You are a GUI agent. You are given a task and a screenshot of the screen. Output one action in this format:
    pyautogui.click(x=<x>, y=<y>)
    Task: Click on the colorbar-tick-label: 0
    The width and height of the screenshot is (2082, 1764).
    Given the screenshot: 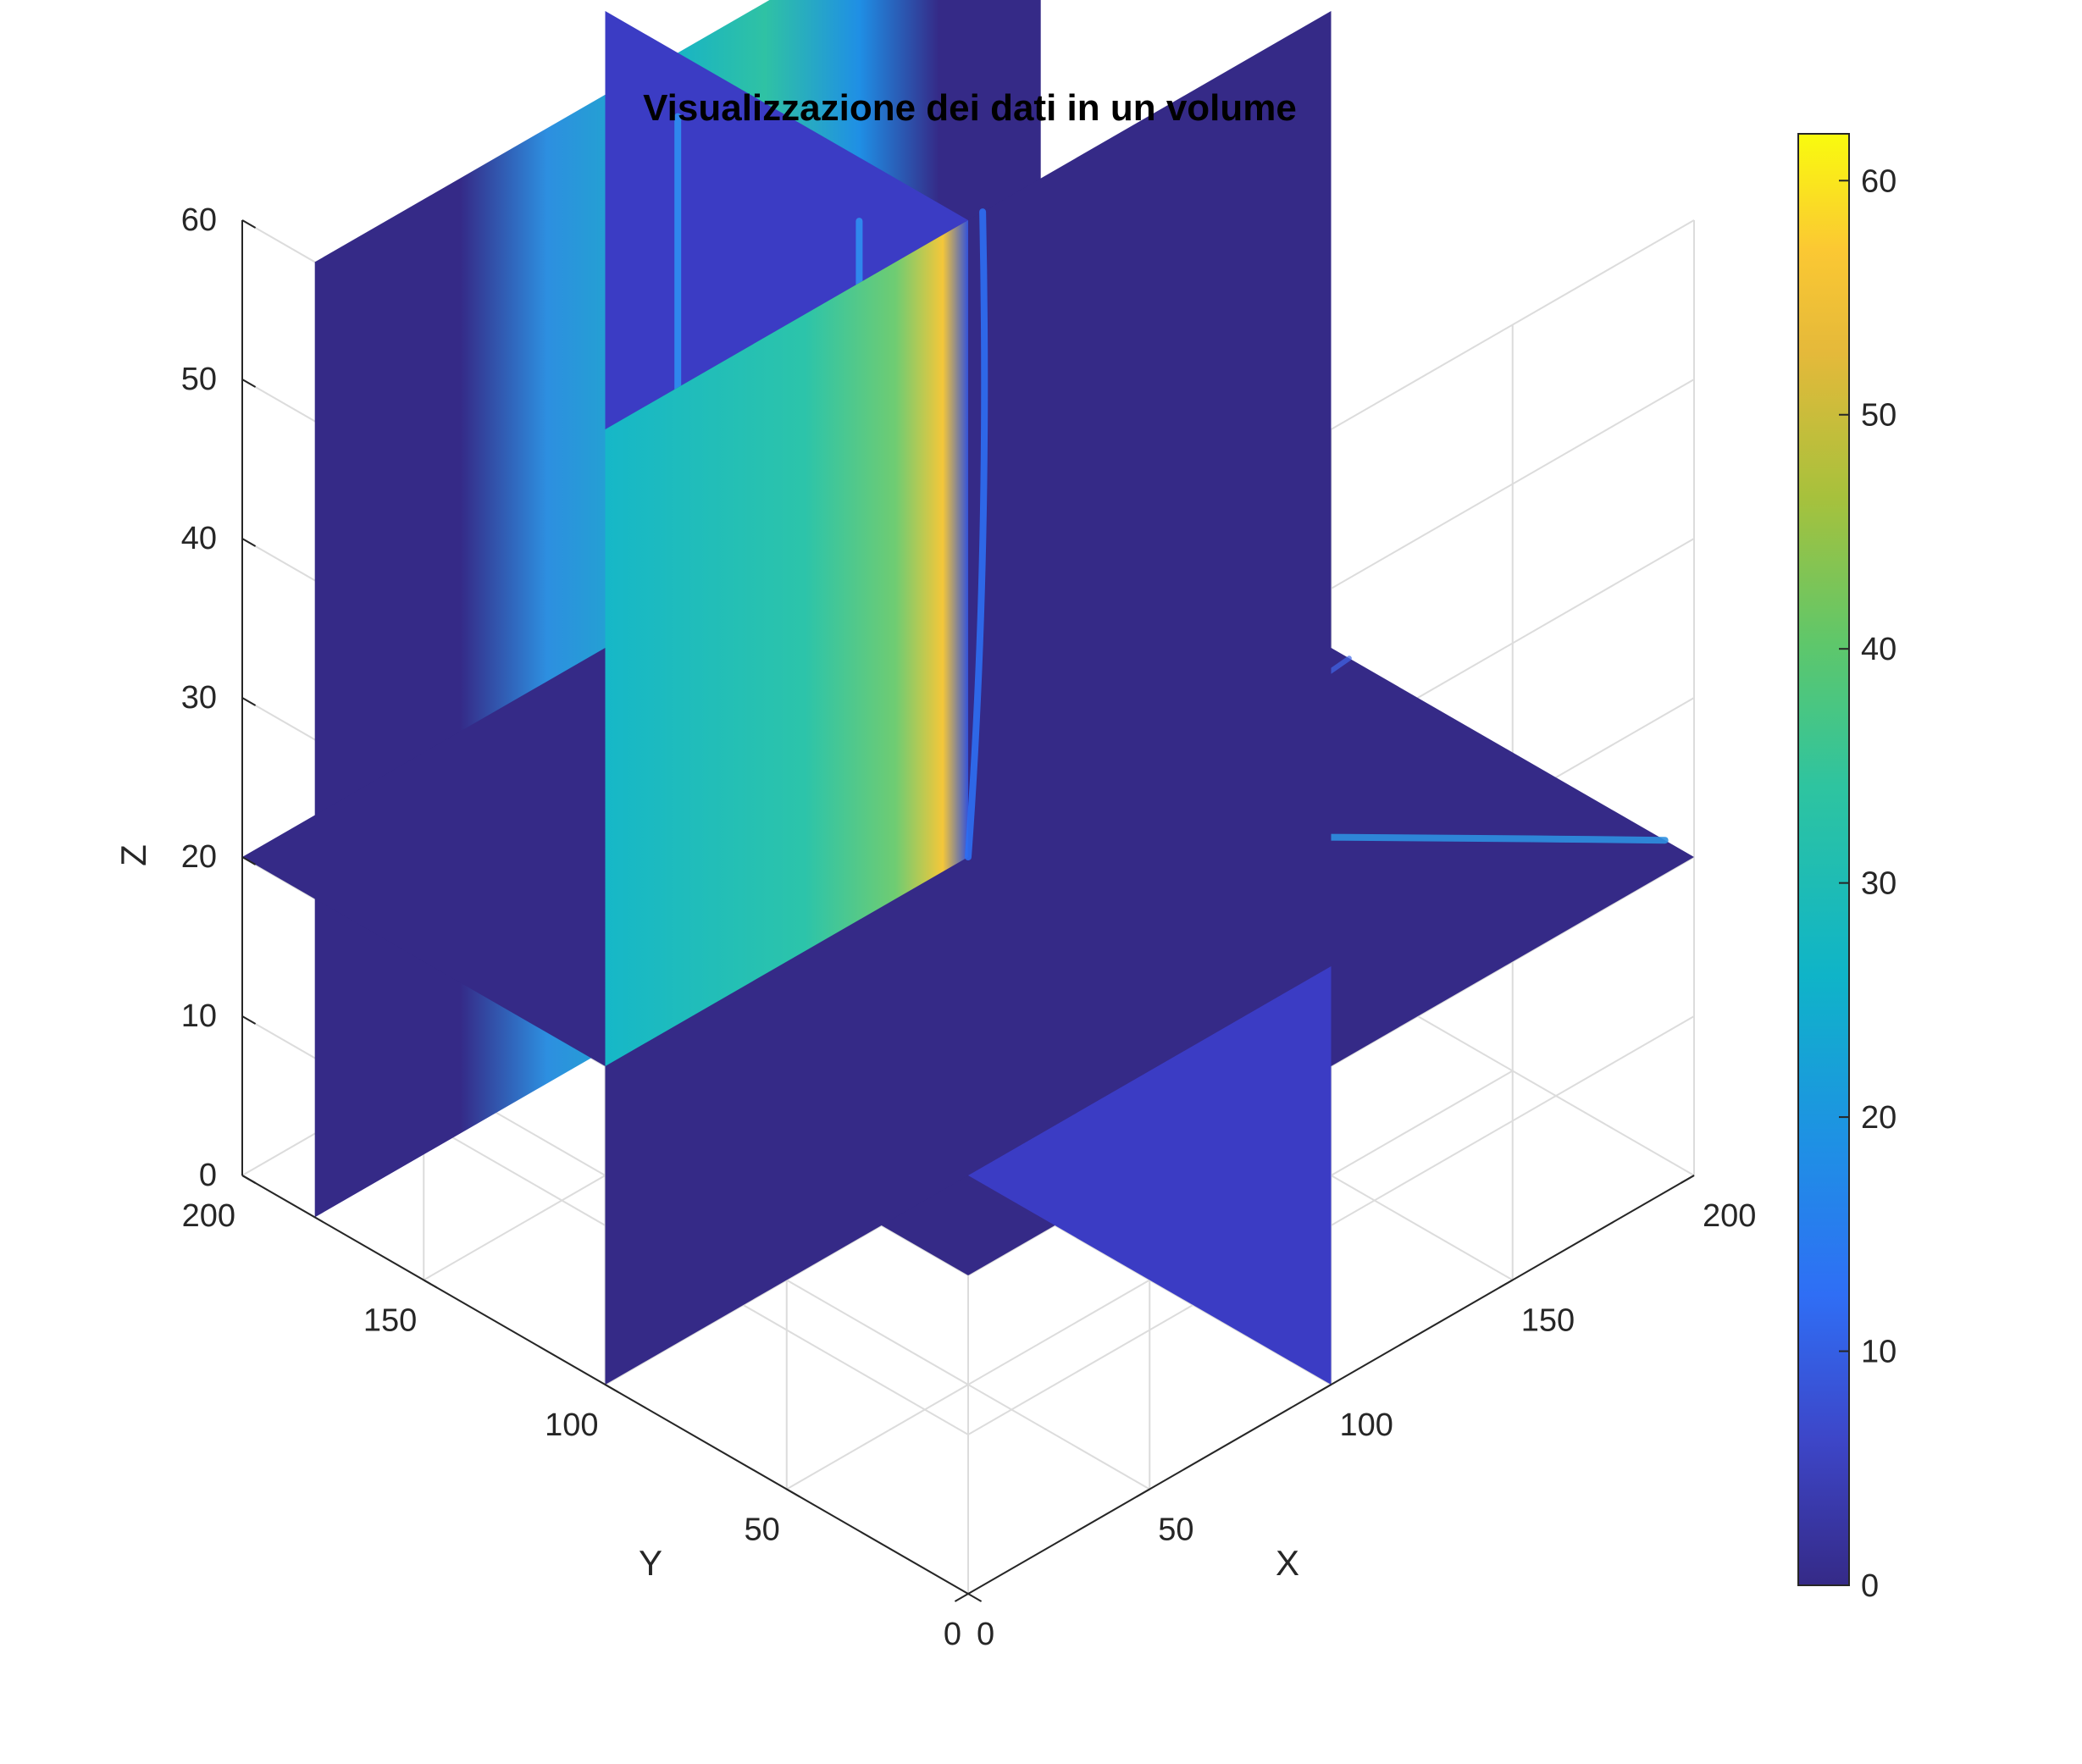 What is the action you would take?
    pyautogui.click(x=1870, y=1586)
    